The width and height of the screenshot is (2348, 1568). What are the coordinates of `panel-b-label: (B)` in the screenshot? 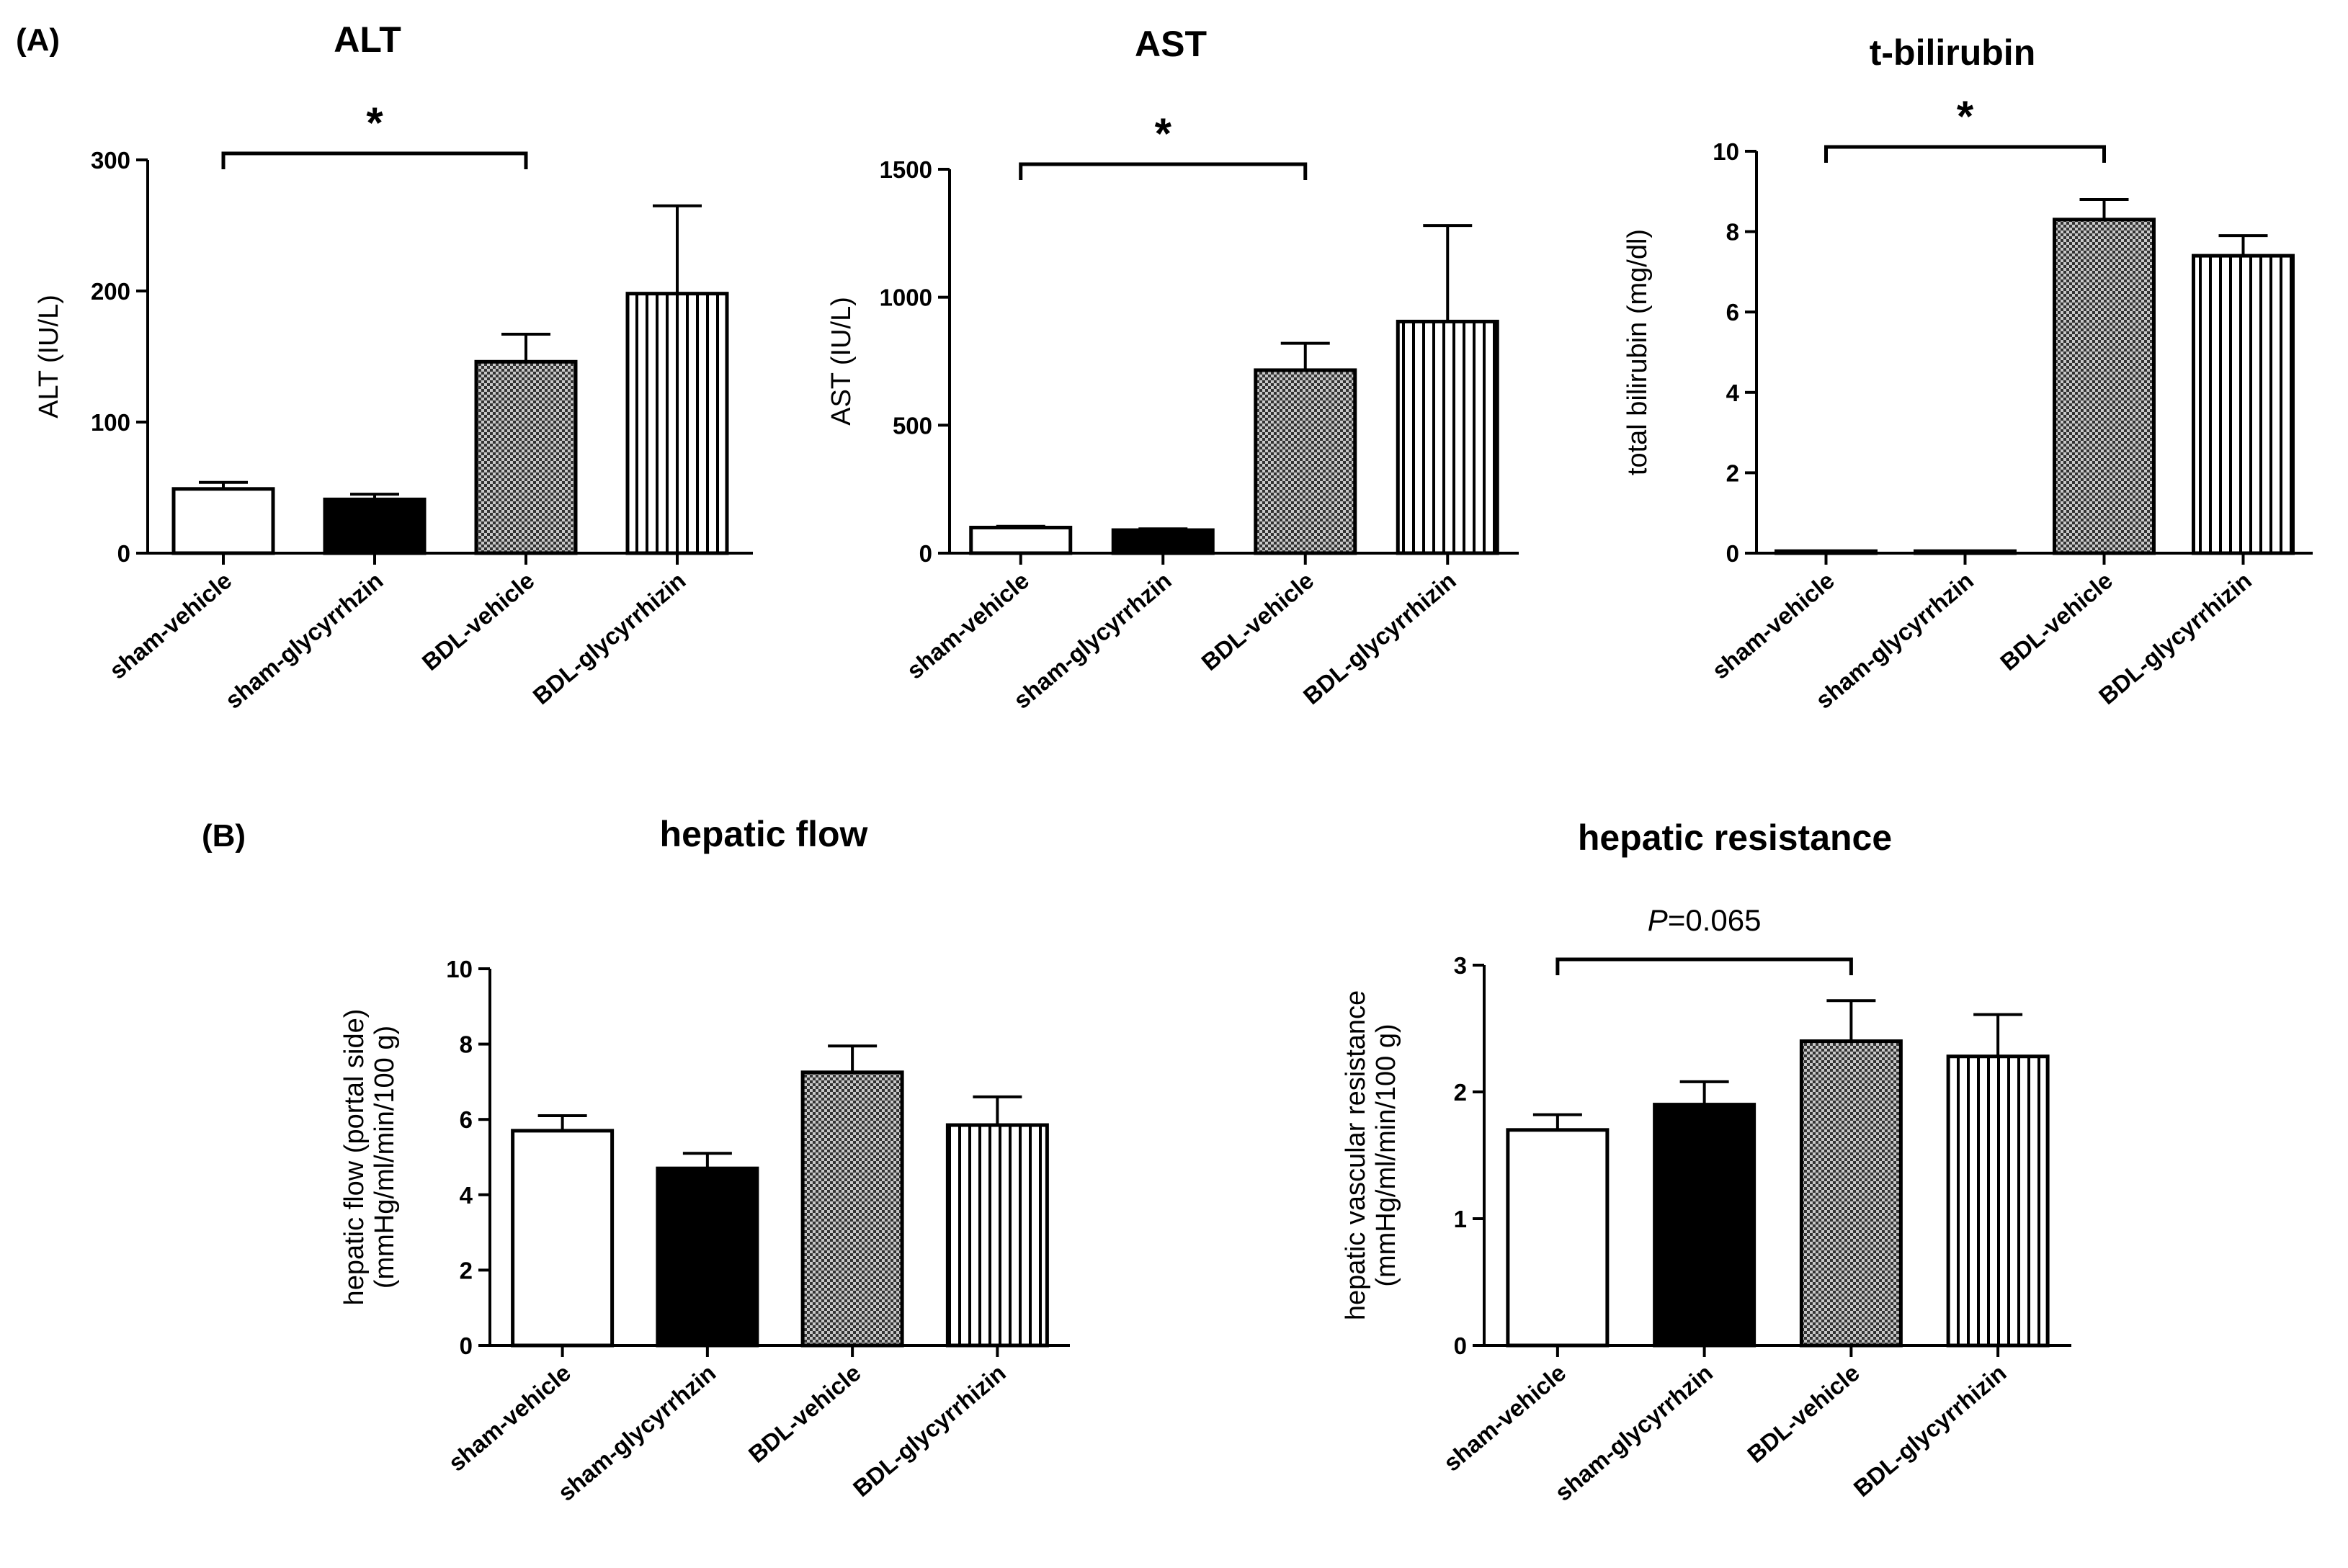 It's located at (224, 836).